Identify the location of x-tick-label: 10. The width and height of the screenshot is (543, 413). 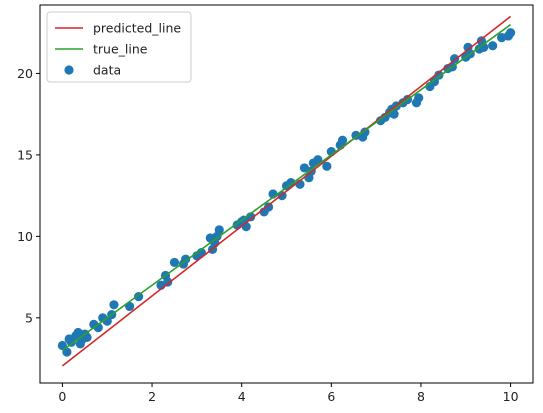
(511, 396).